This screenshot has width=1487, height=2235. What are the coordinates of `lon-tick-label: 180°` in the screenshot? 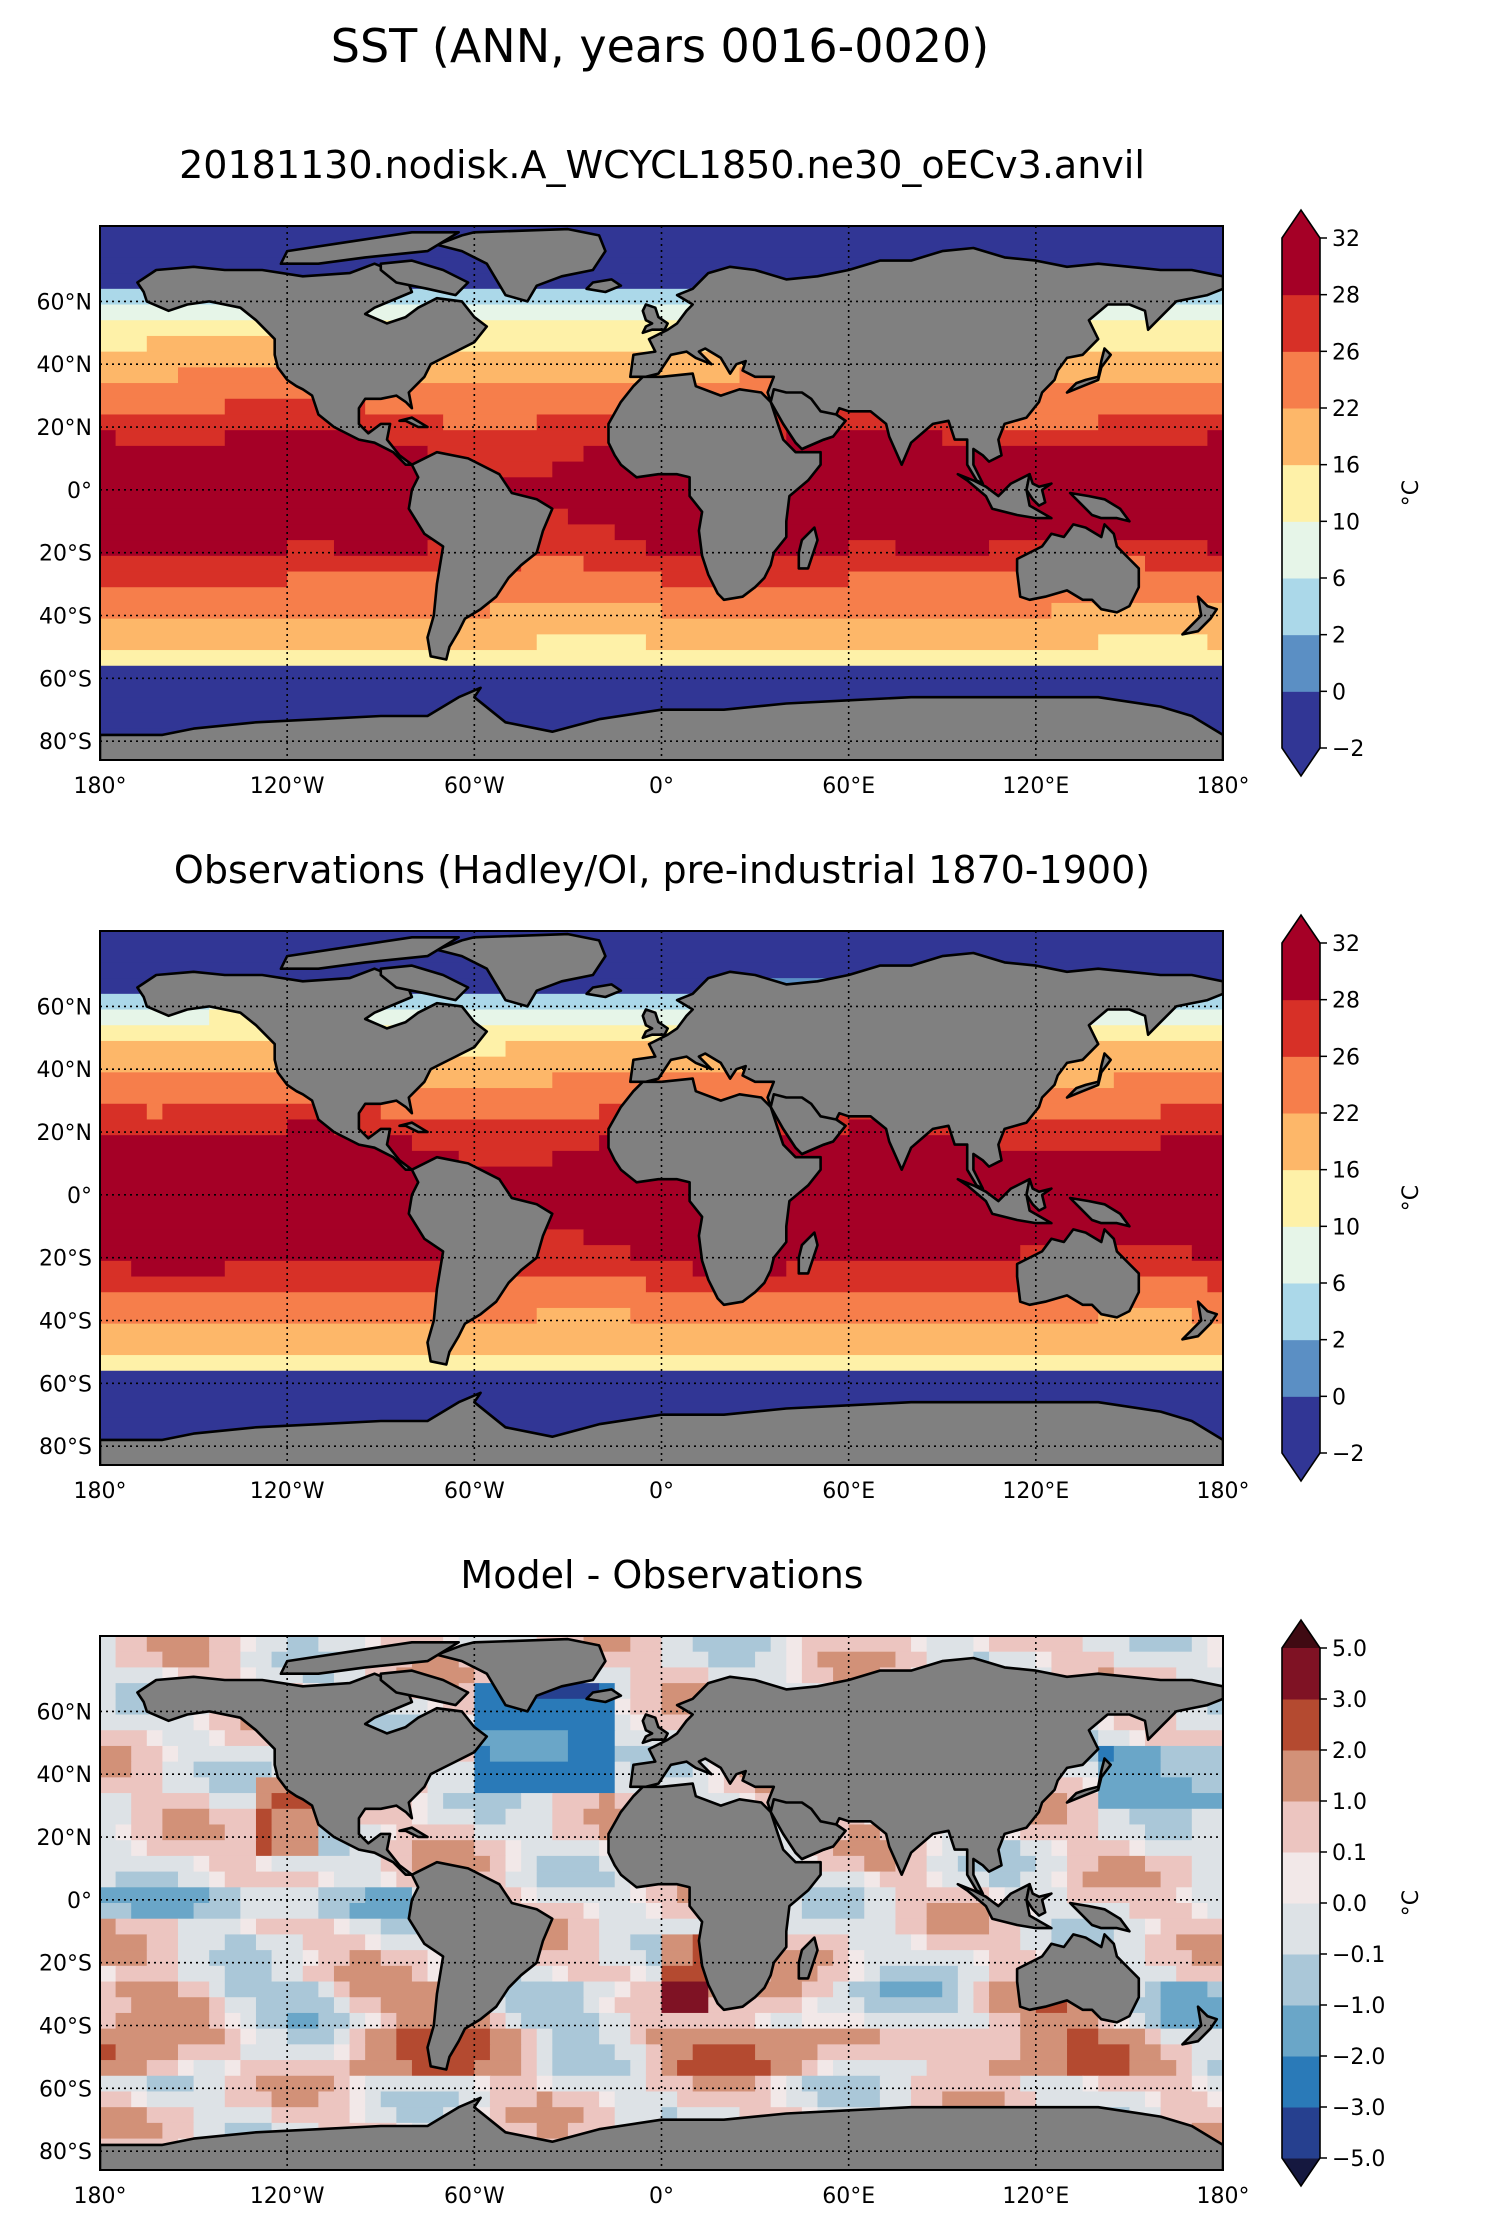 It's located at (1223, 2196).